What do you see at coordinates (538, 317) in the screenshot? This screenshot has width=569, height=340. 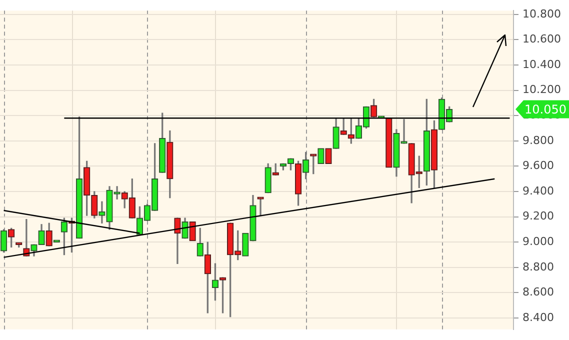 I see `y-tick-label: 8.400` at bounding box center [538, 317].